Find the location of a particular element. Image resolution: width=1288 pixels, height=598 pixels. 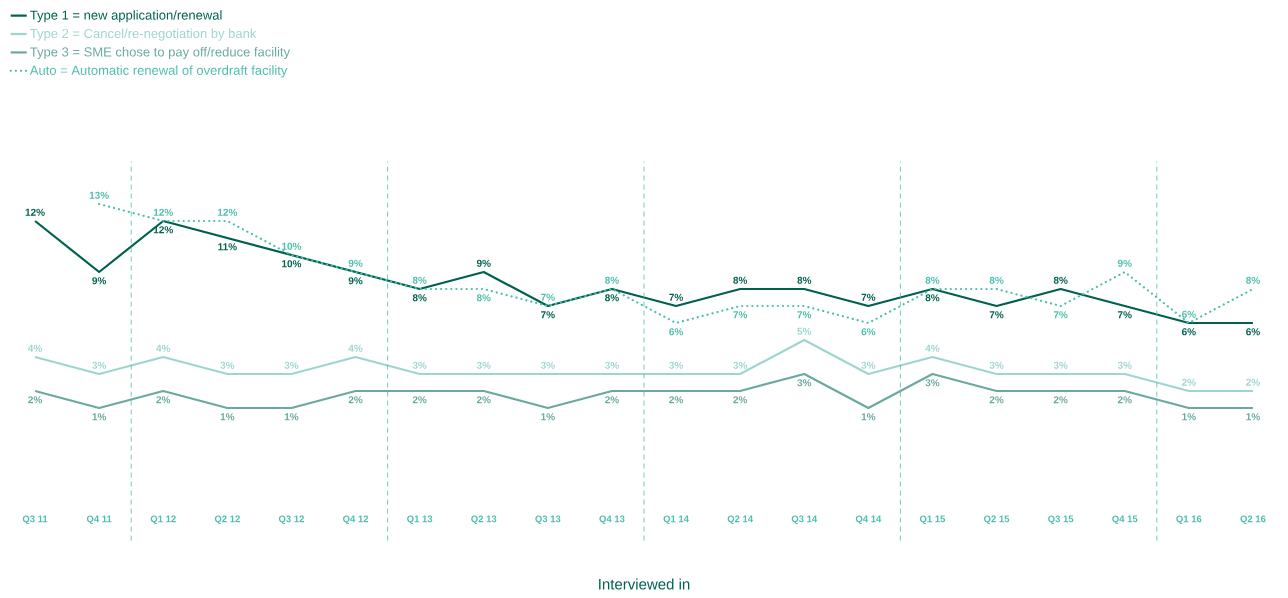

x-tick-label: Q2 14 is located at coordinates (740, 520).